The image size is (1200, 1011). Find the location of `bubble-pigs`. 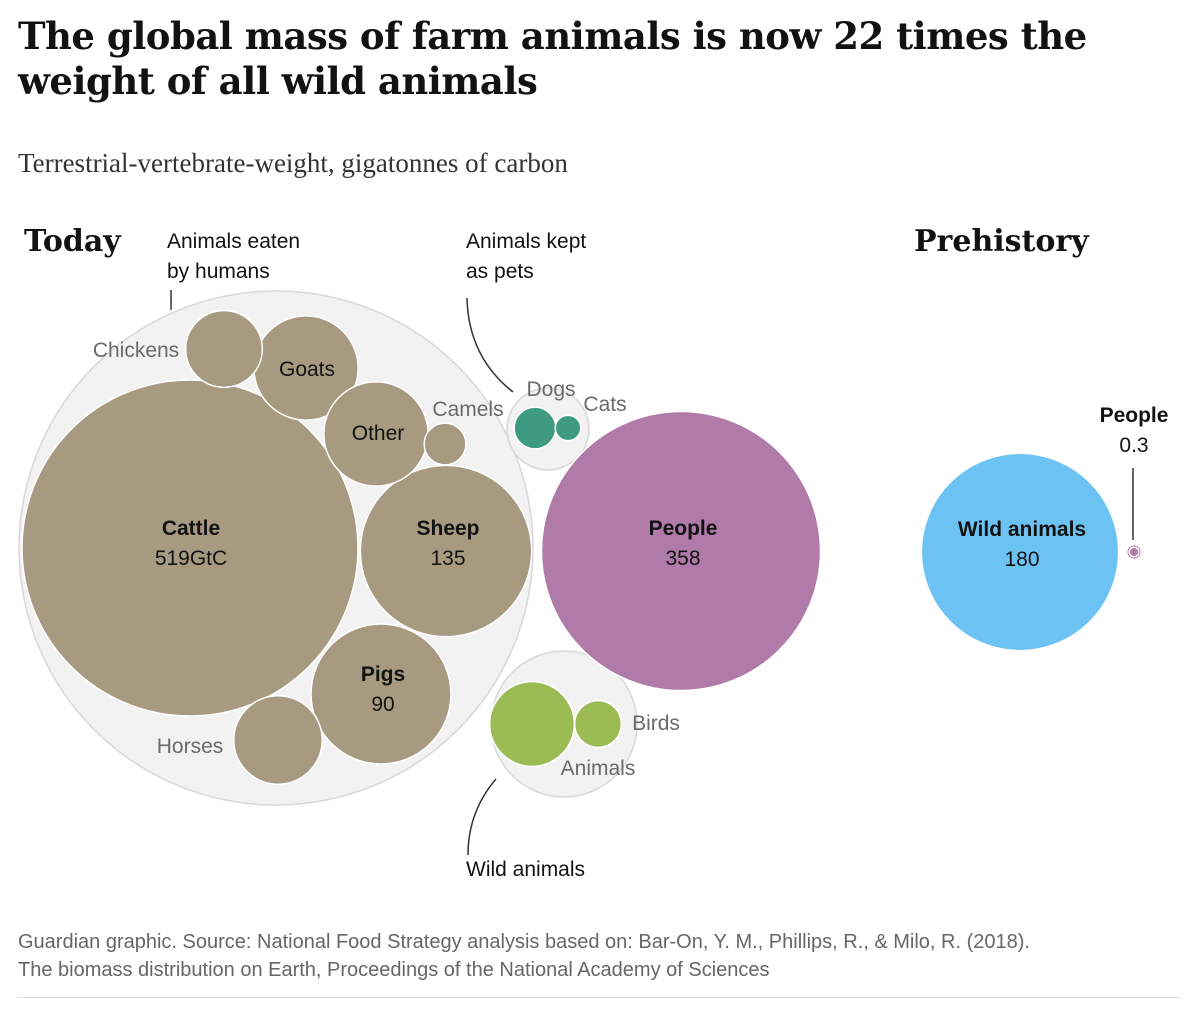

bubble-pigs is located at coordinates (381, 694).